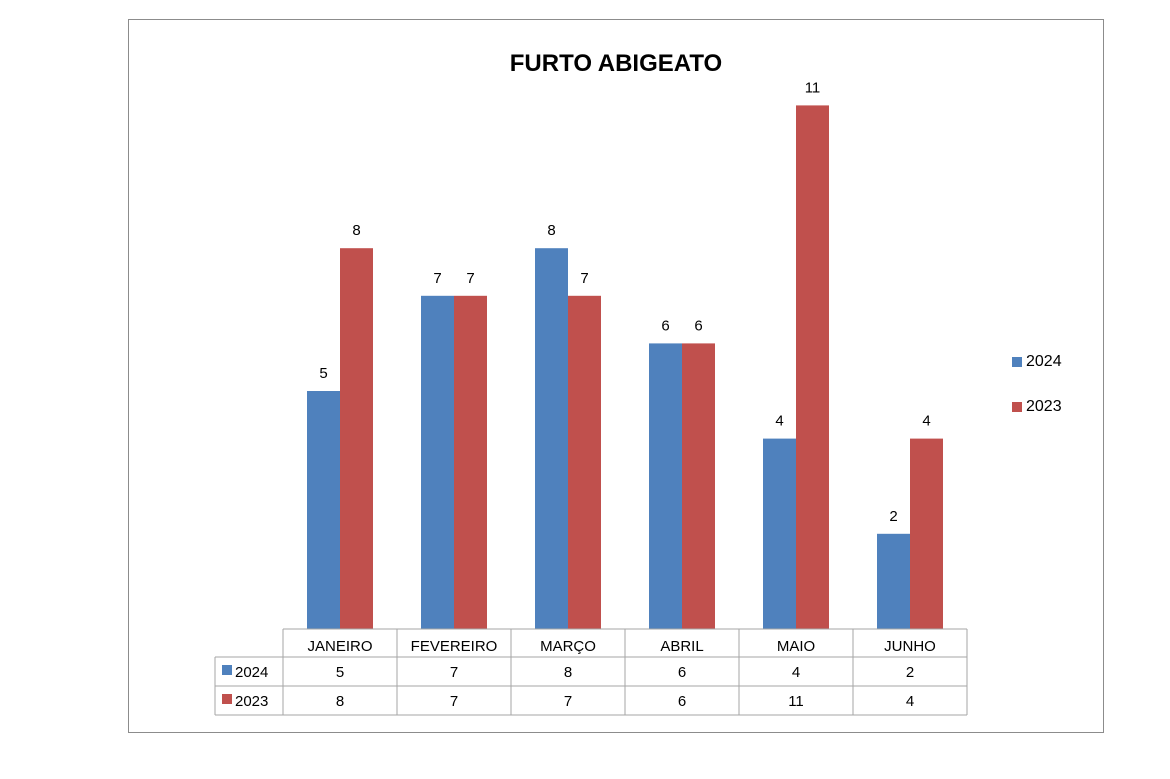 The image size is (1170, 779). Describe the element at coordinates (796, 646) in the screenshot. I see `category-label-maio: MAIO` at that location.